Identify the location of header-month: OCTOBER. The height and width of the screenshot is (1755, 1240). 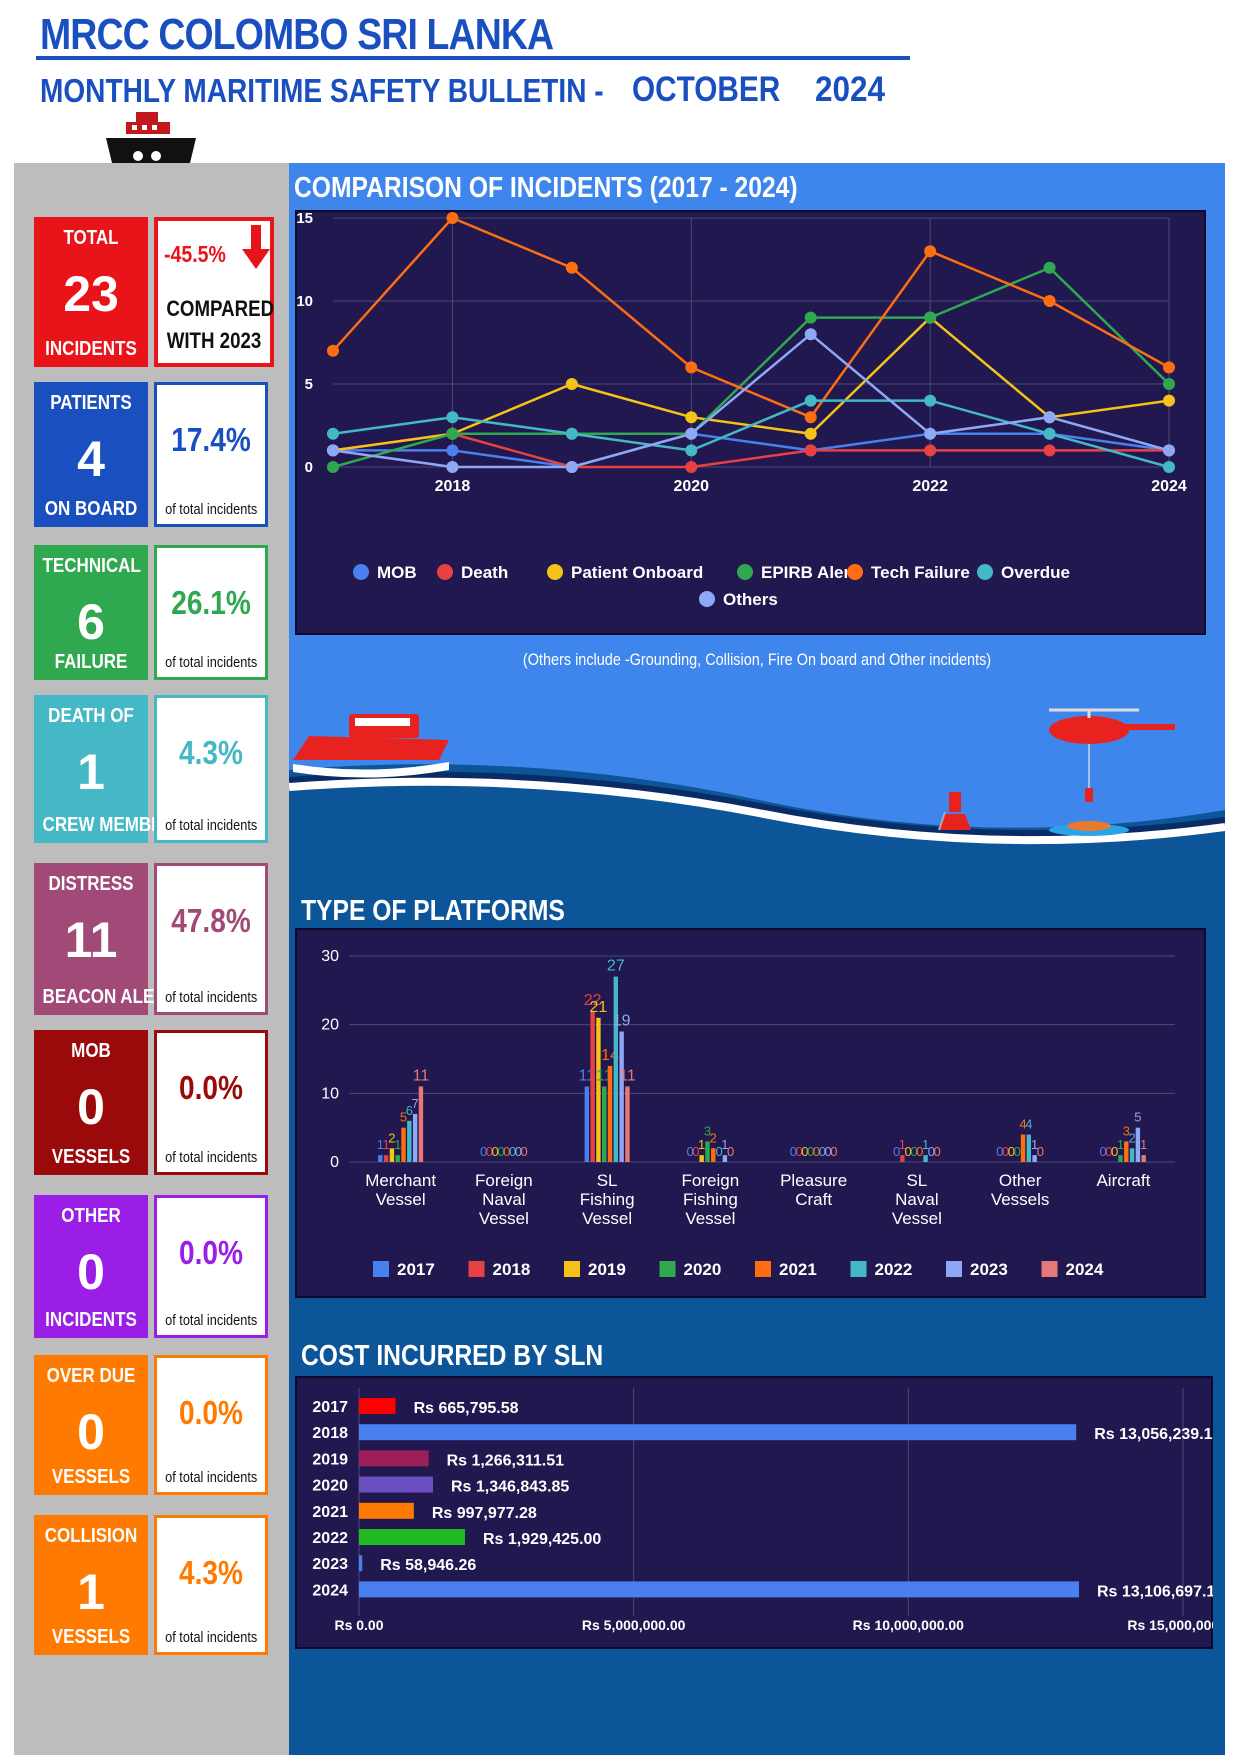
(706, 89).